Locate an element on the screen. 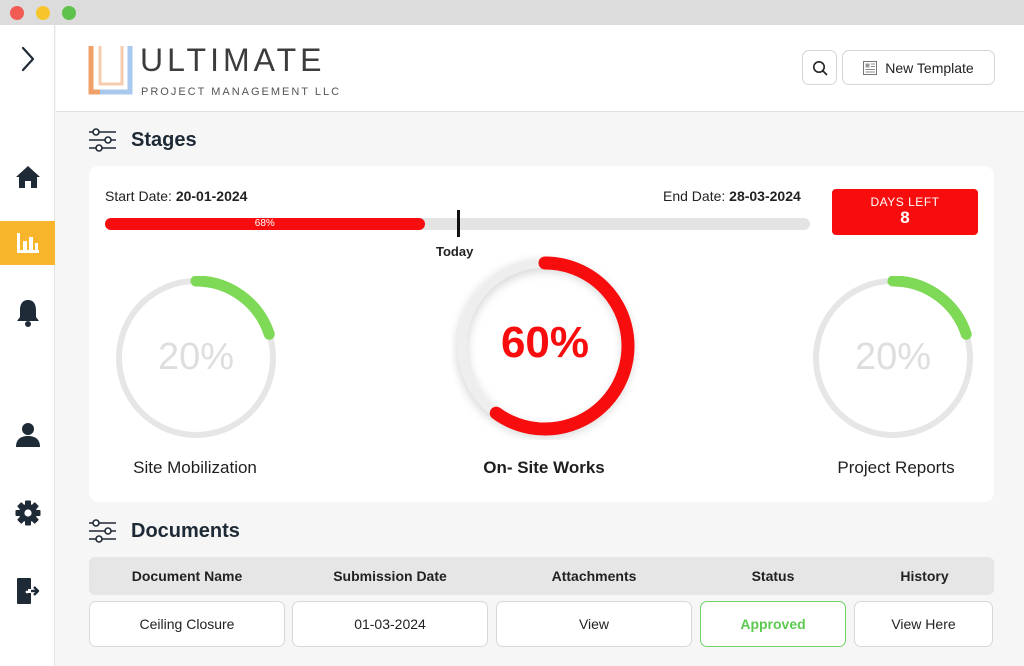 The height and width of the screenshot is (666, 1024). search-button is located at coordinates (819, 67).